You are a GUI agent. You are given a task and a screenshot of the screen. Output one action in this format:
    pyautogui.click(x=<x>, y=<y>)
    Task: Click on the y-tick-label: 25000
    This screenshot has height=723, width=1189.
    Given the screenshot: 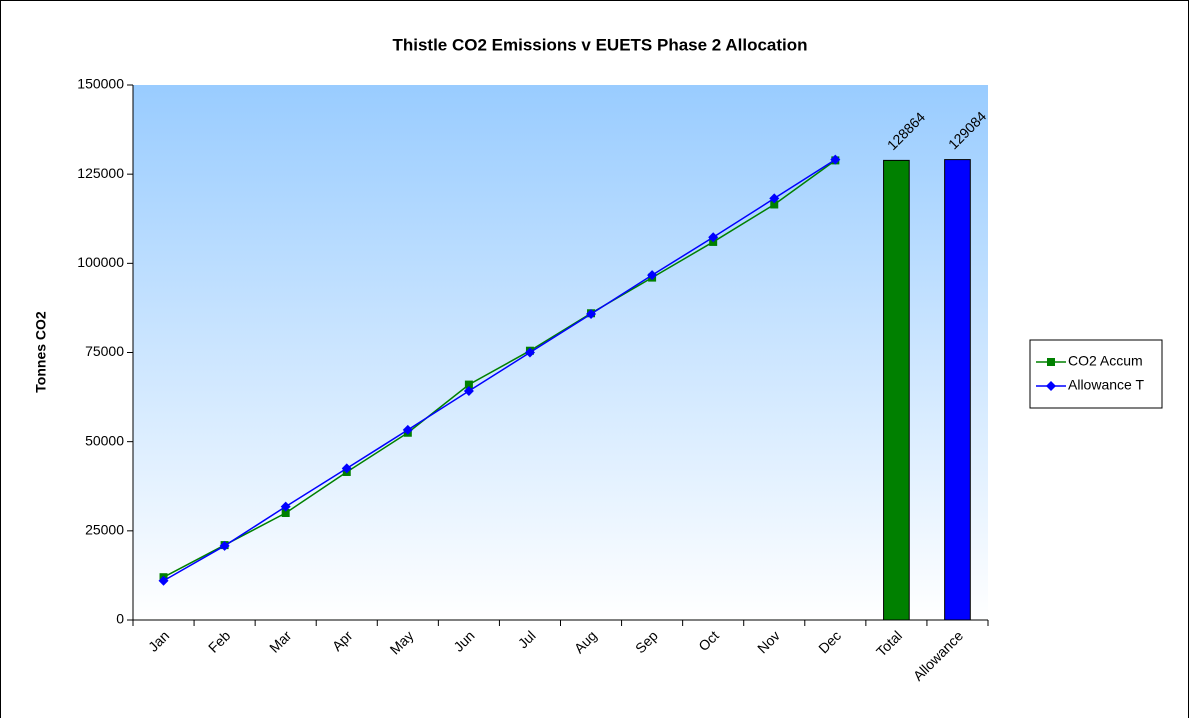 What is the action you would take?
    pyautogui.click(x=104, y=530)
    